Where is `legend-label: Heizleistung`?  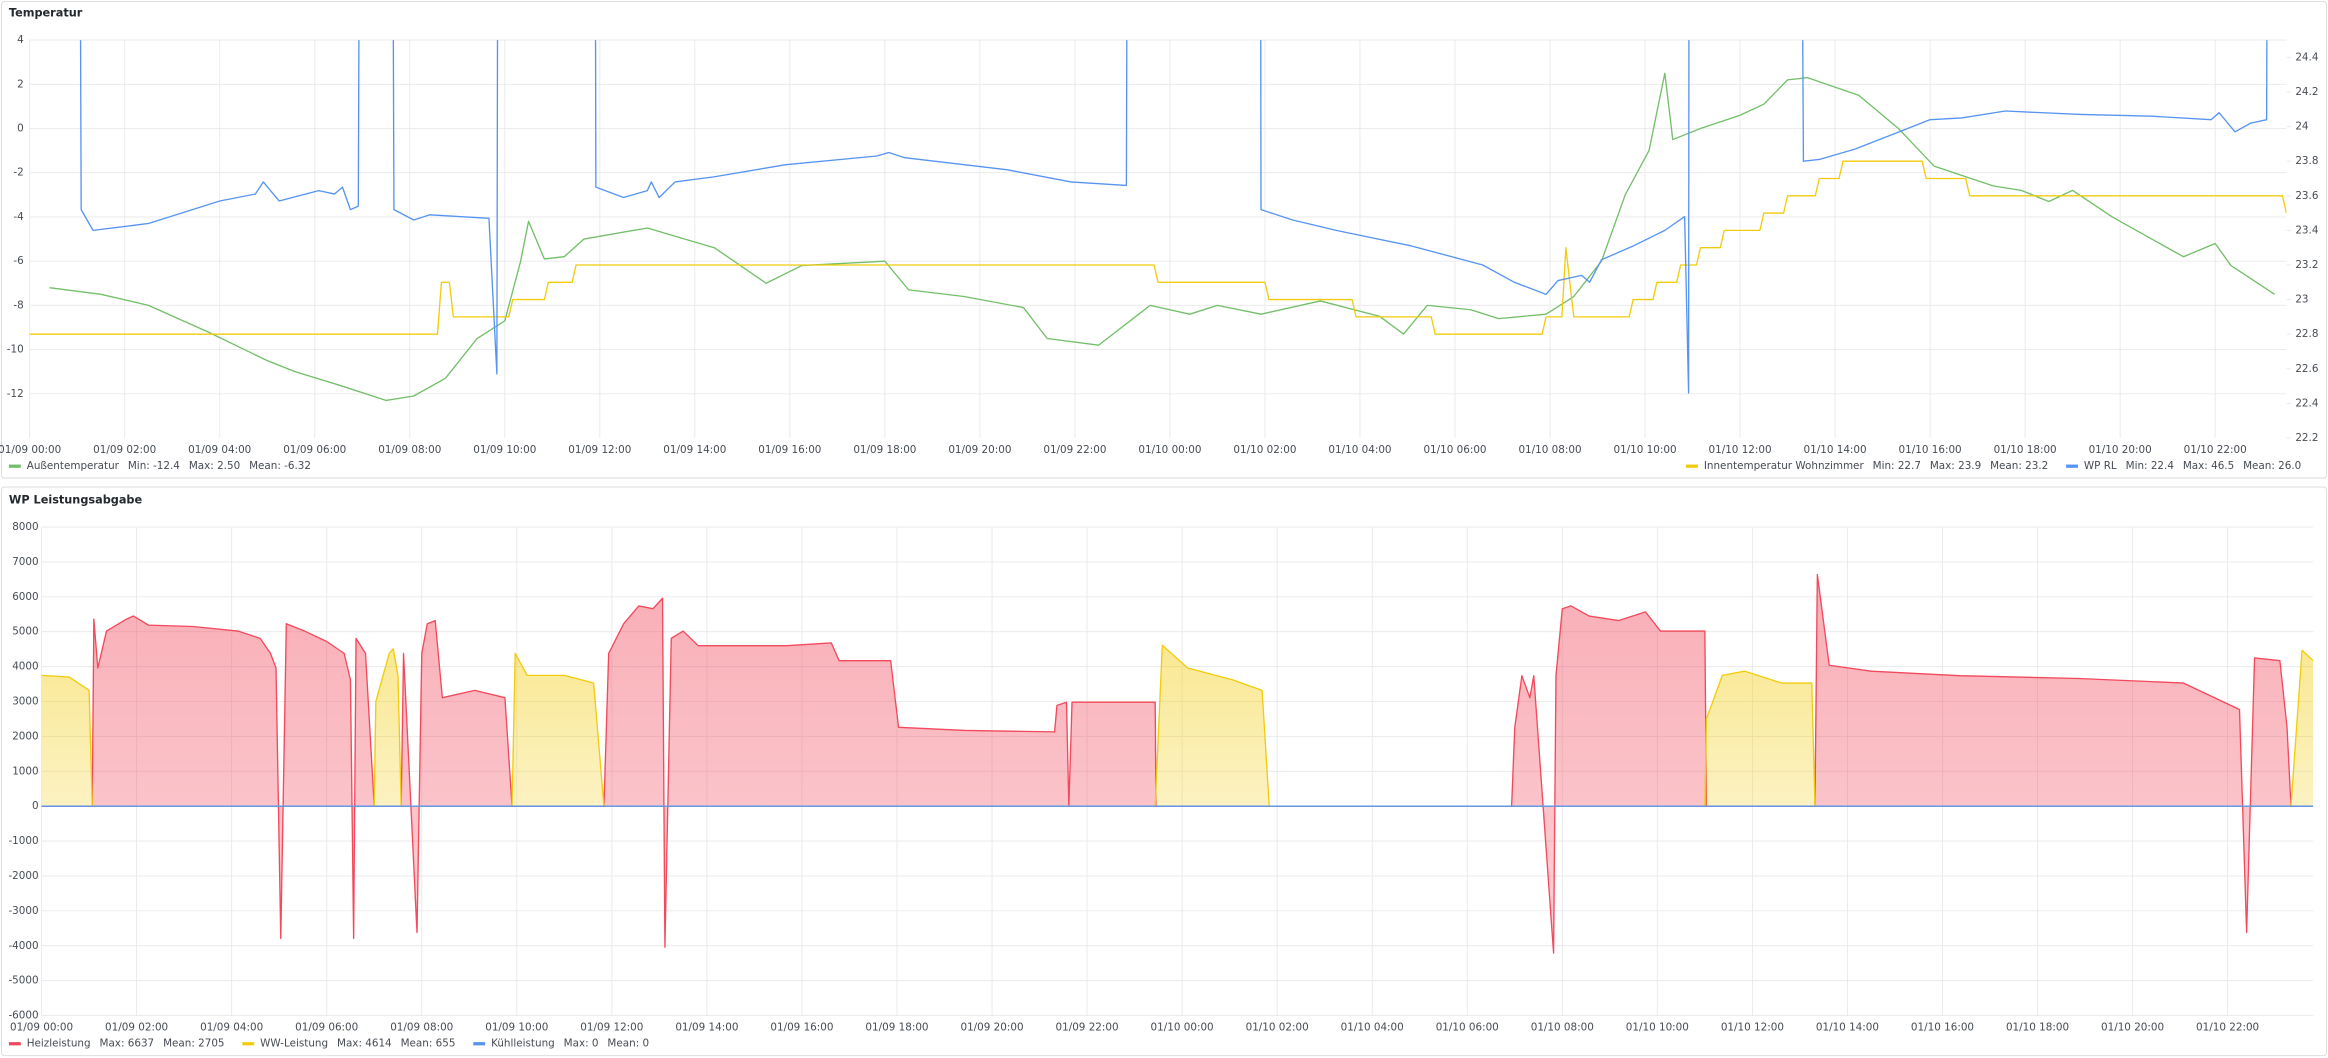 legend-label: Heizleistung is located at coordinates (59, 1044).